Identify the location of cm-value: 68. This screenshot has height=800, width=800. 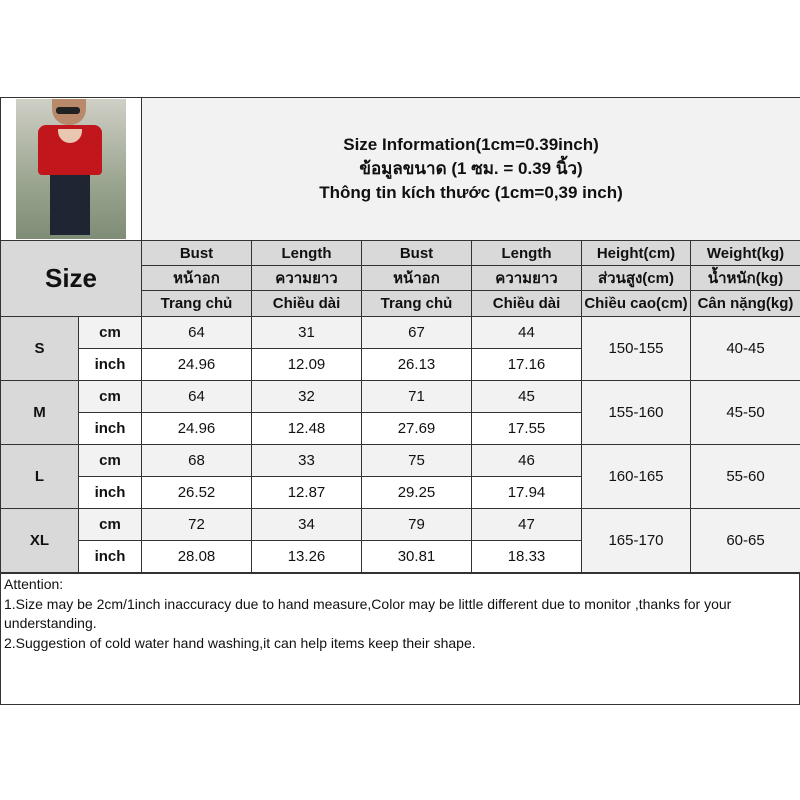
(196, 460).